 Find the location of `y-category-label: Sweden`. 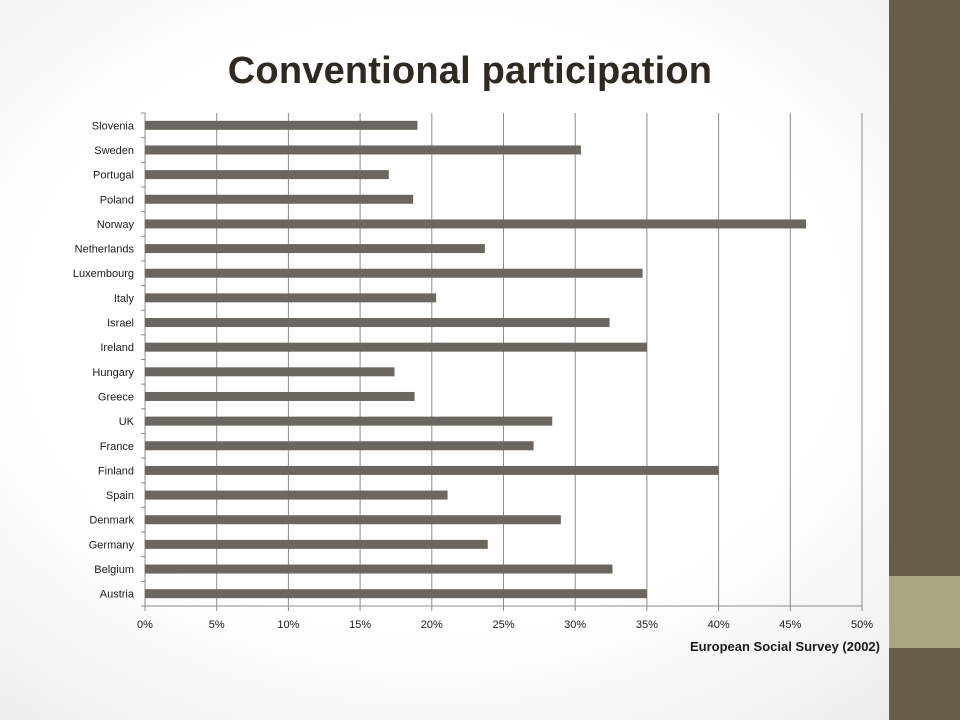

y-category-label: Sweden is located at coordinates (114, 151).